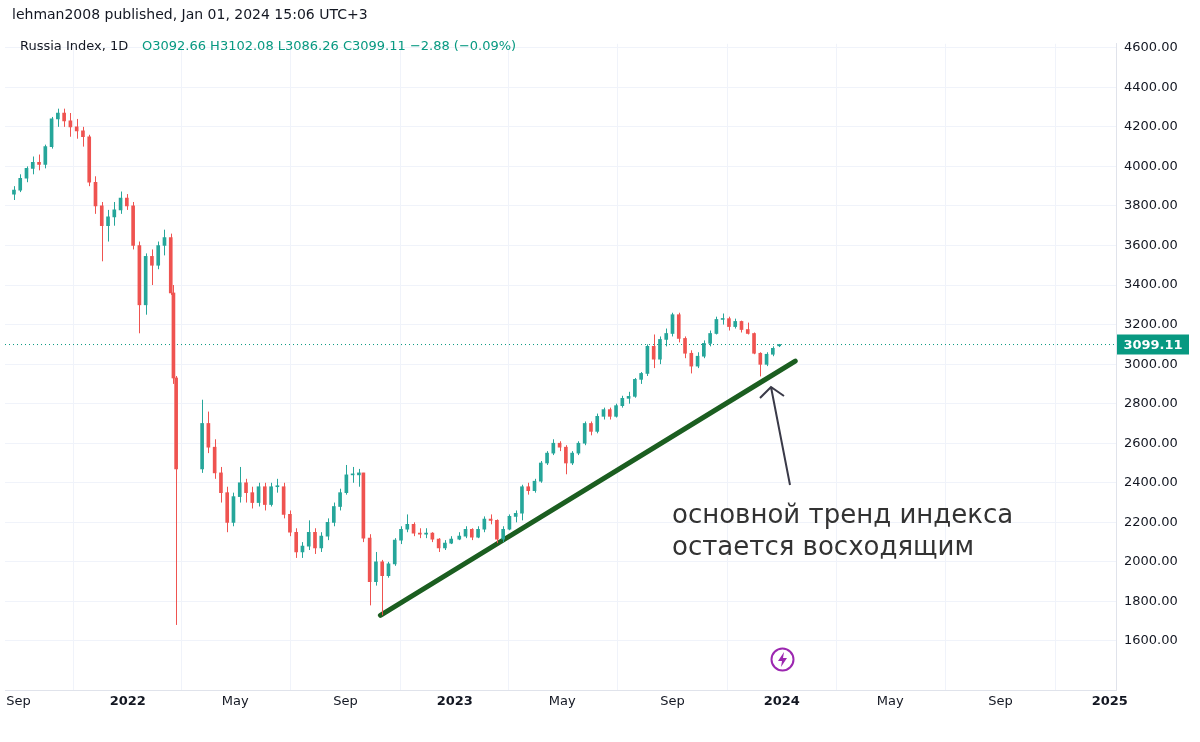 The image size is (1200, 742). Describe the element at coordinates (1151, 244) in the screenshot. I see `y-tick-label: 3600.00` at that location.